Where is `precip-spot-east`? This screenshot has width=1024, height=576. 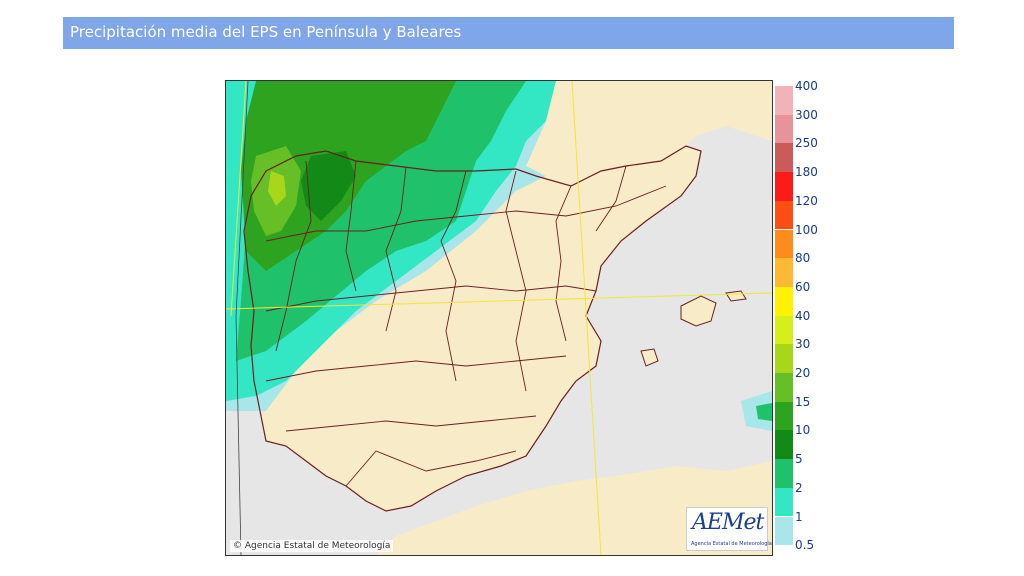
precip-spot-east is located at coordinates (756, 411).